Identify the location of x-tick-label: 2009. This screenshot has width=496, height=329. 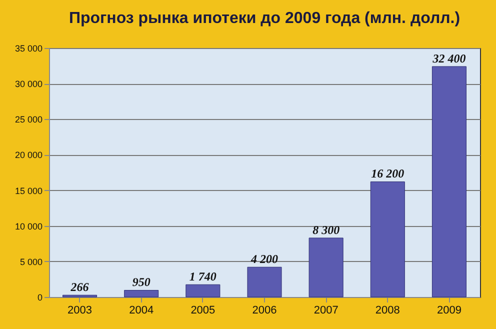
(449, 310).